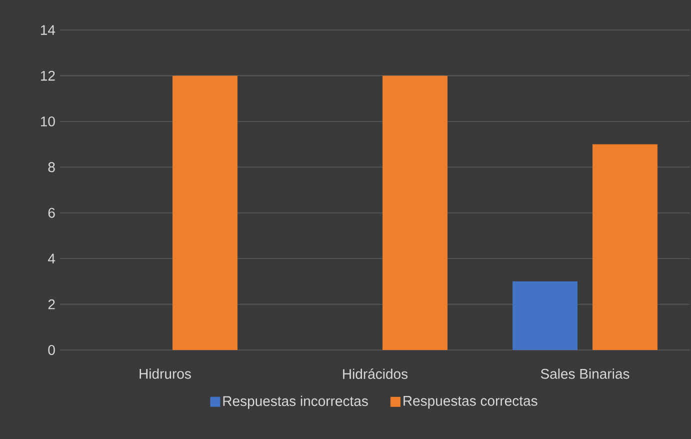 This screenshot has width=691, height=439. What do you see at coordinates (375, 373) in the screenshot?
I see `x-tick-label: Hidrácidos` at bounding box center [375, 373].